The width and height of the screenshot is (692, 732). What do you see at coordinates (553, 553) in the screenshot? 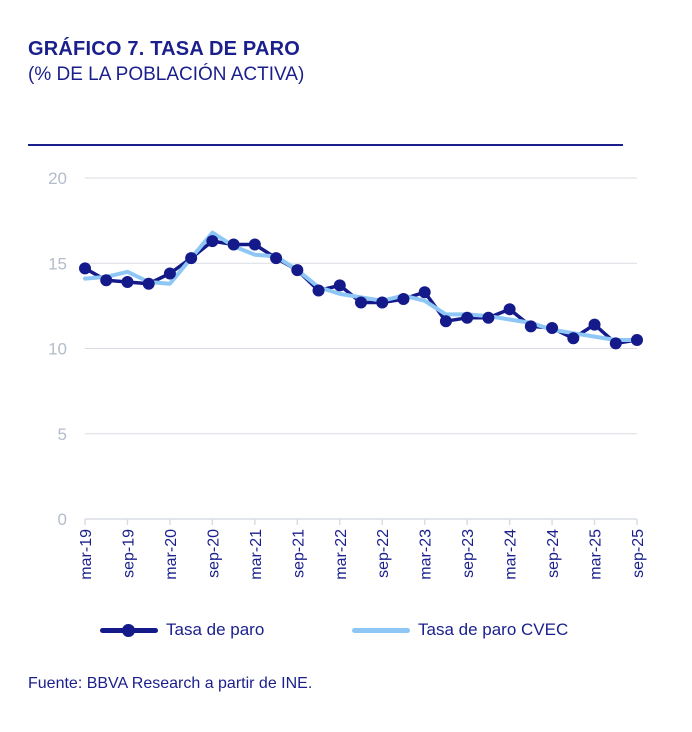
I see `x-tick-label: sep-24` at bounding box center [553, 553].